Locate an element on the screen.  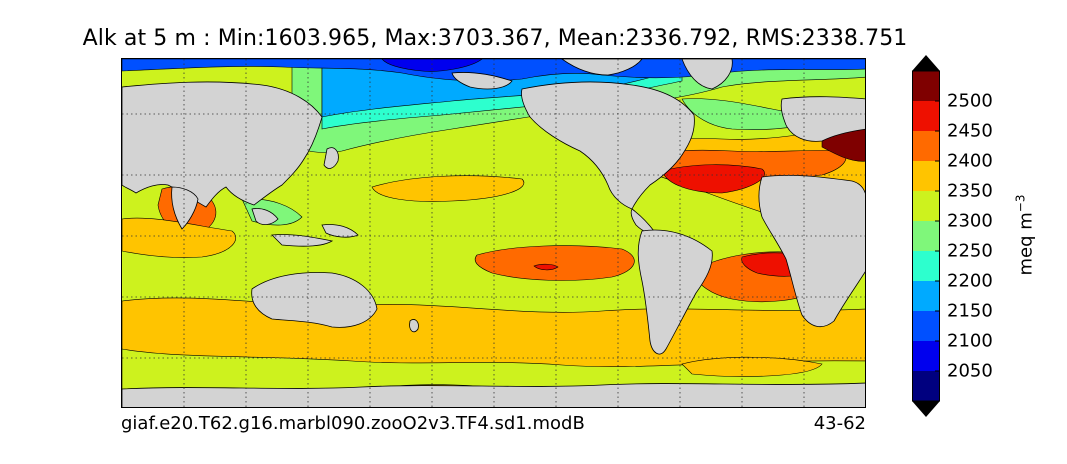
colorbar-unit-label: meq m−3 is located at coordinates (1025, 235).